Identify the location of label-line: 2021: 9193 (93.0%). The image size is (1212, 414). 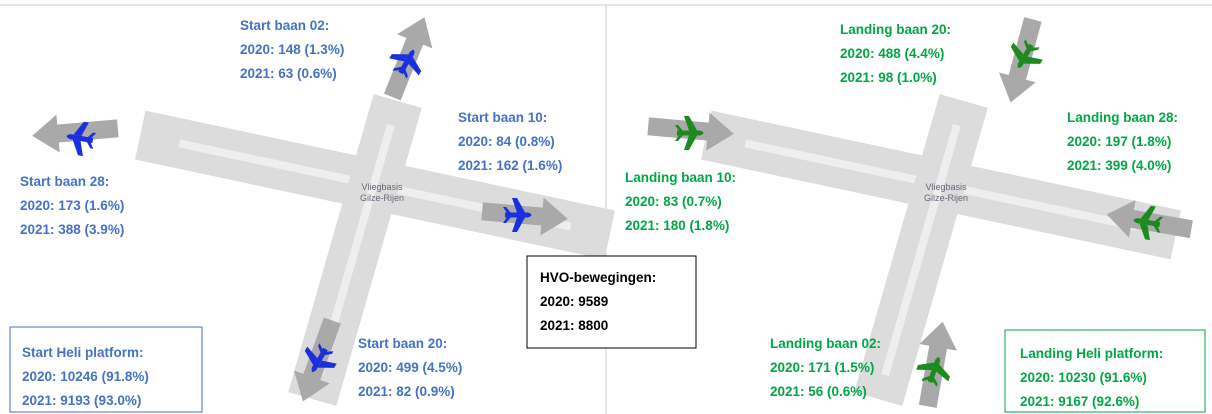
(81, 400).